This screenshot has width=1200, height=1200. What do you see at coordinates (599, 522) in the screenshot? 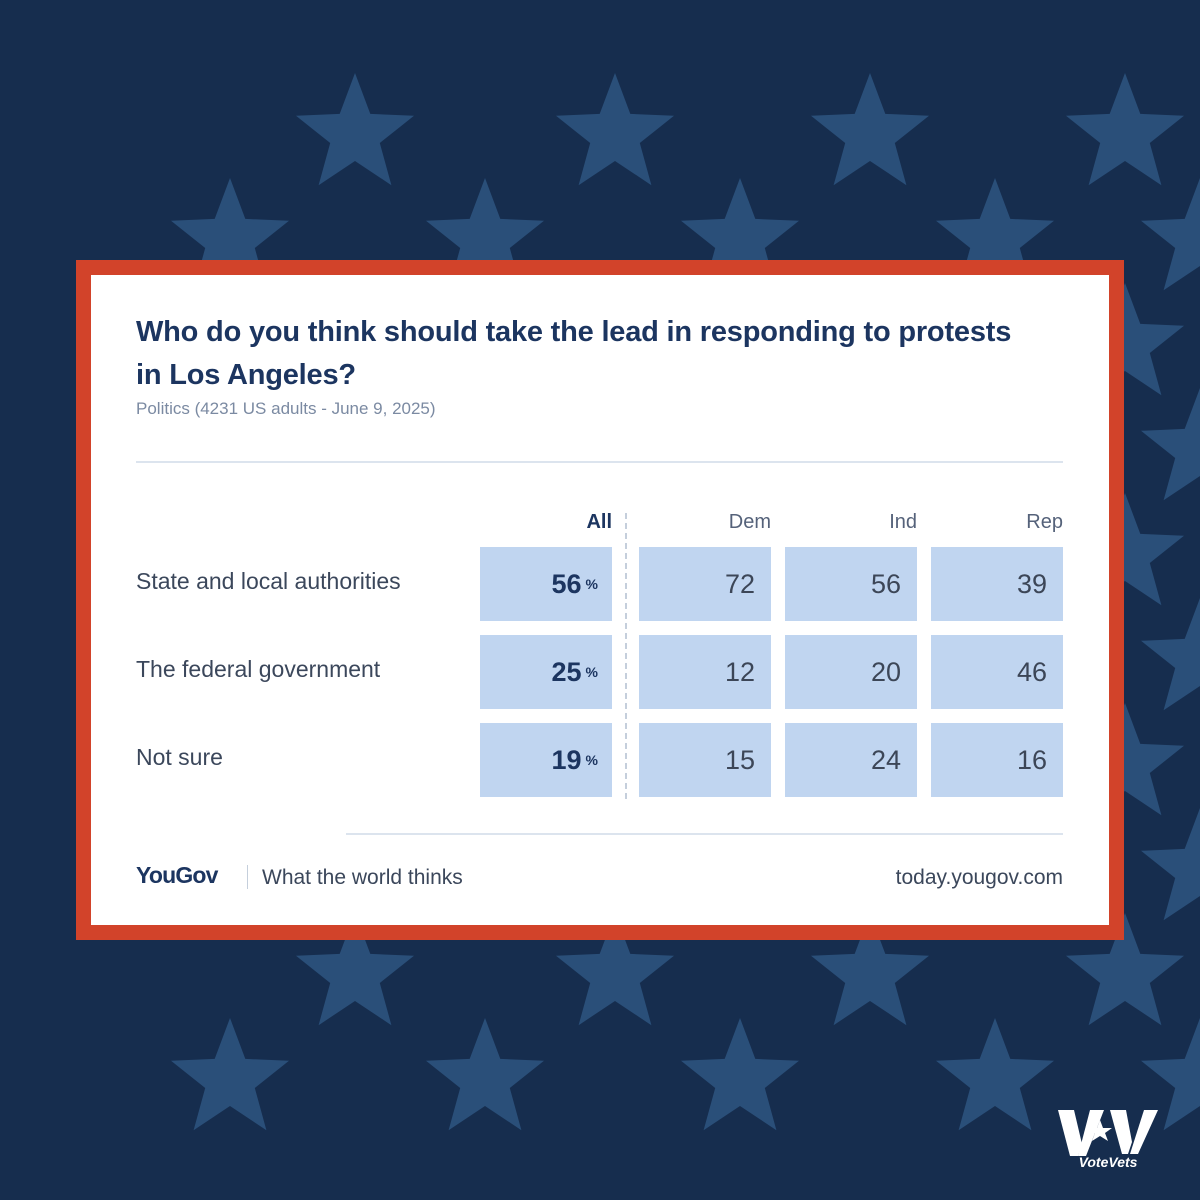
I see `column-header-all: All` at bounding box center [599, 522].